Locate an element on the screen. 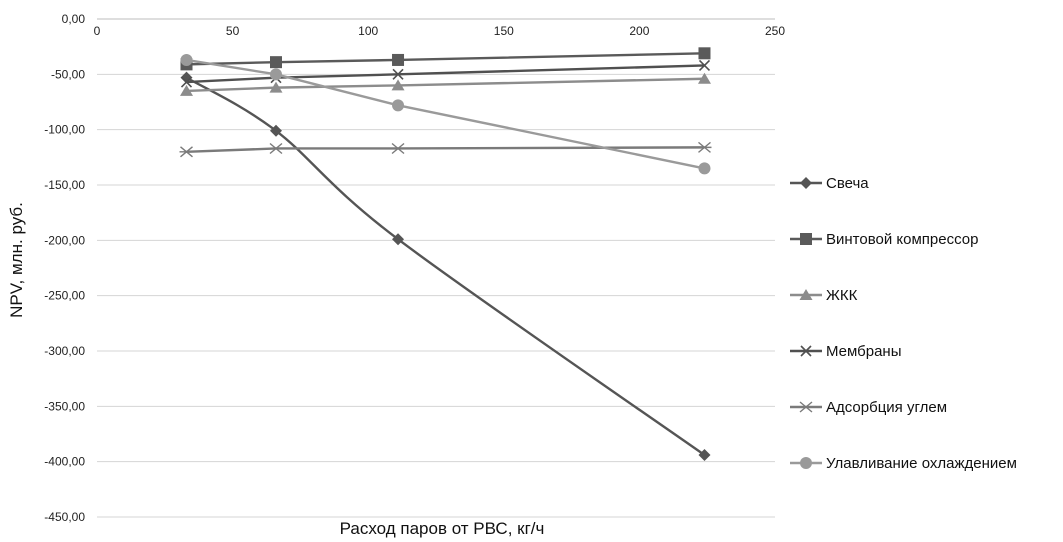  legend-label: Винтовой компрессор is located at coordinates (902, 239).